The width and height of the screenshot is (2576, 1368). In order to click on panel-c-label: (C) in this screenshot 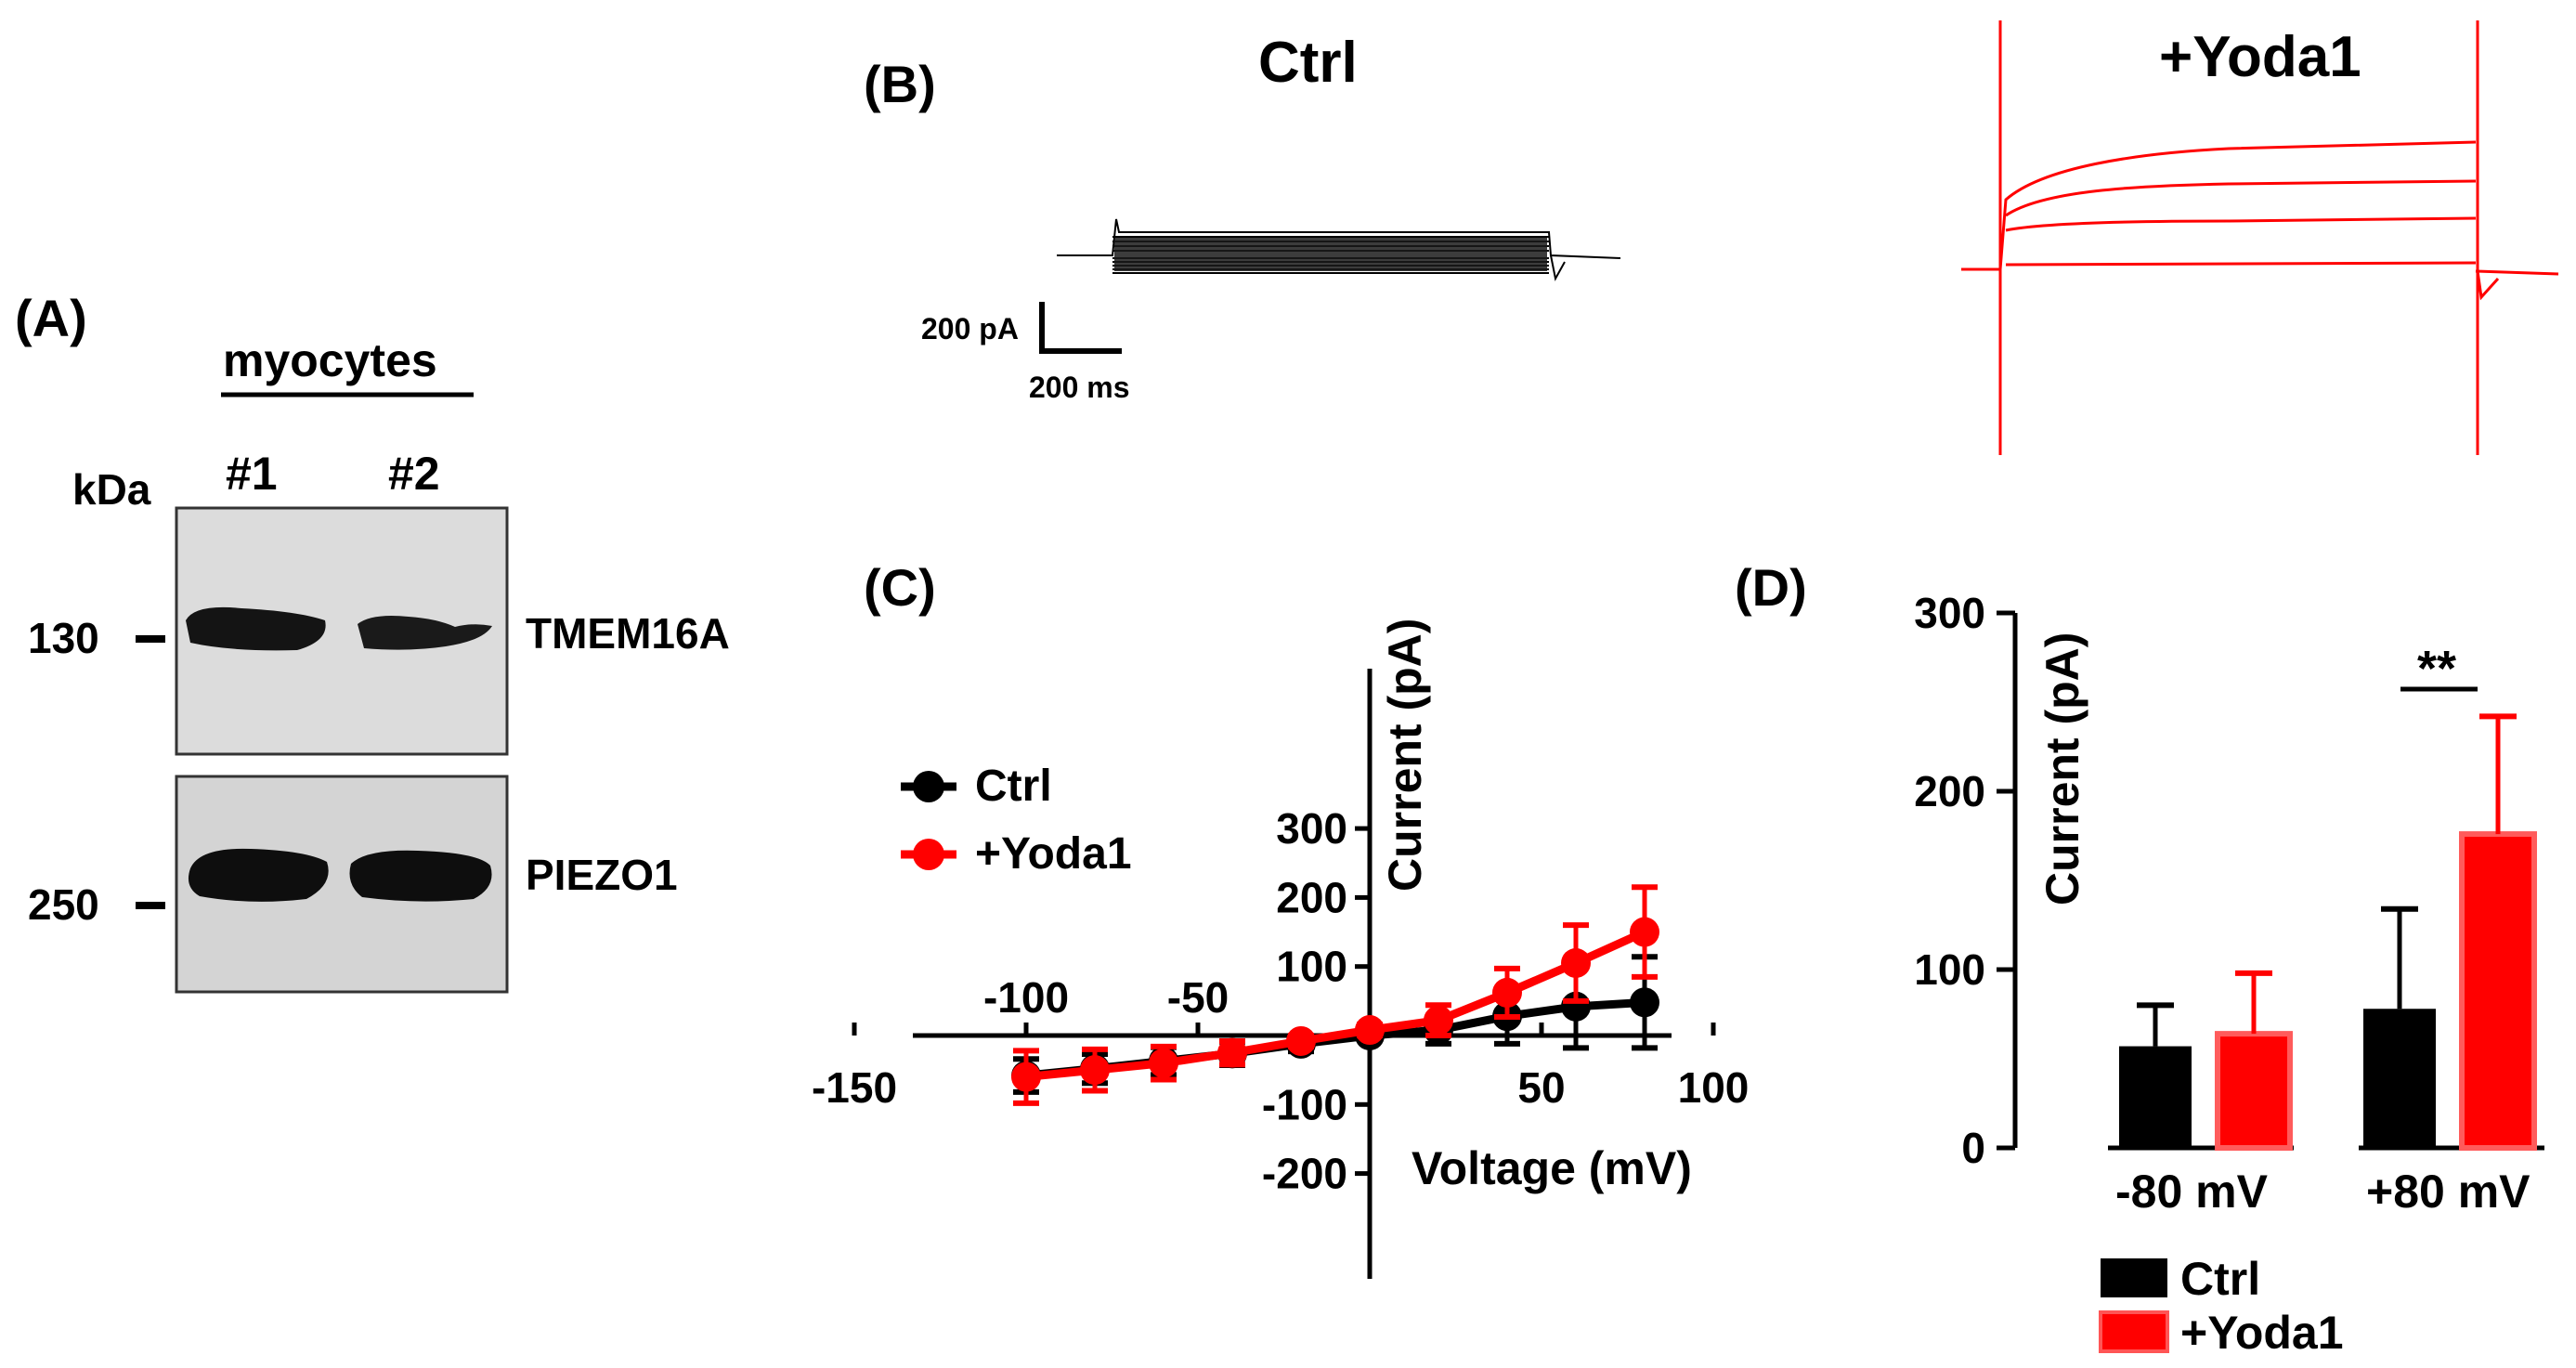, I will do `click(900, 587)`.